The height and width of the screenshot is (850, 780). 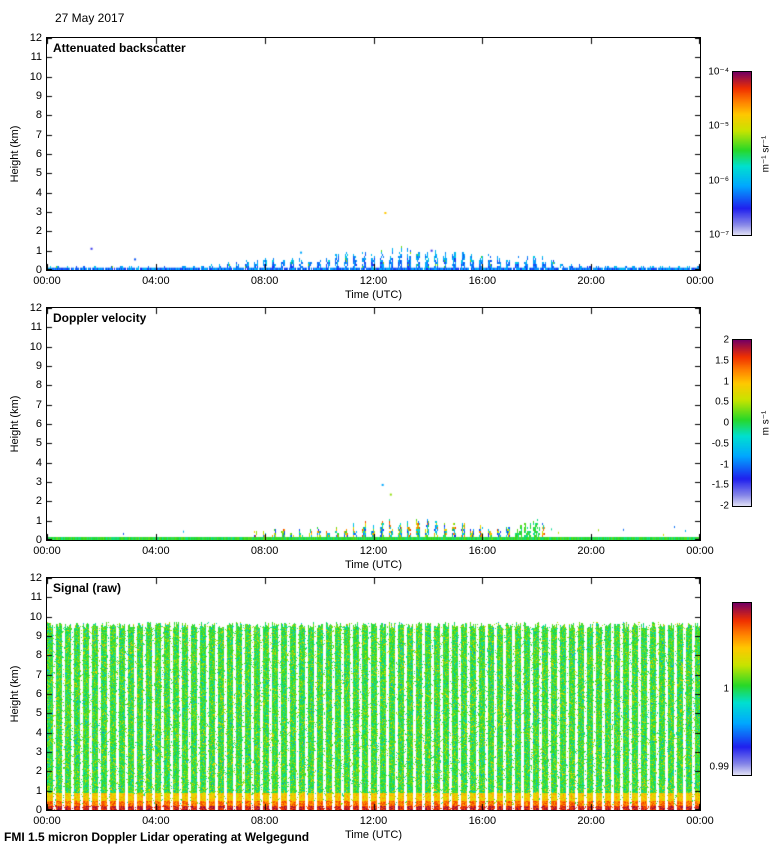 I want to click on velocity-colorbar, so click(x=742, y=423).